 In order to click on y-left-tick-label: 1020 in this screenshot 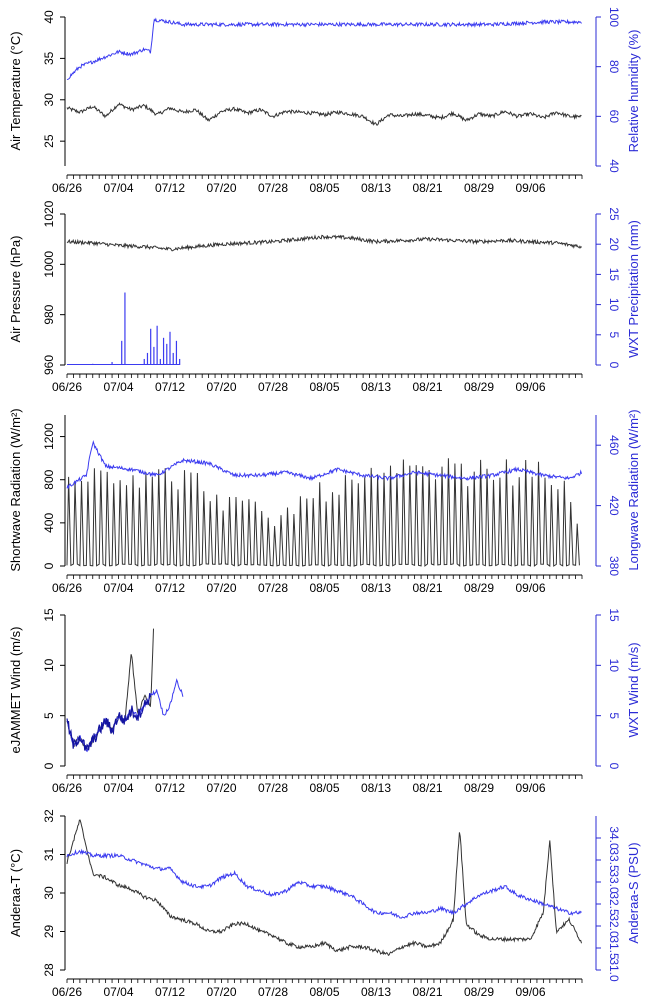, I will do `click(49, 213)`.